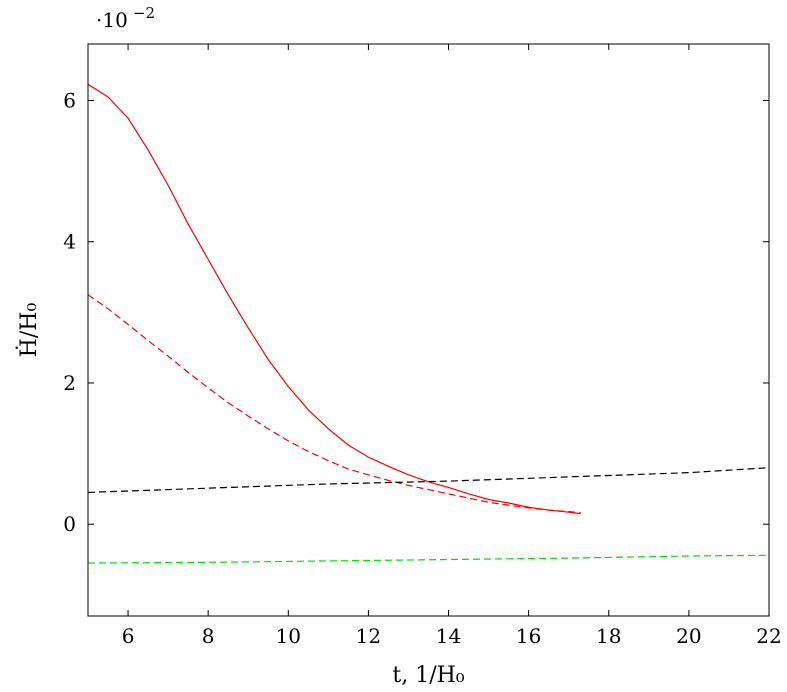  Describe the element at coordinates (69, 524) in the screenshot. I see `y-tick-label: 0` at that location.